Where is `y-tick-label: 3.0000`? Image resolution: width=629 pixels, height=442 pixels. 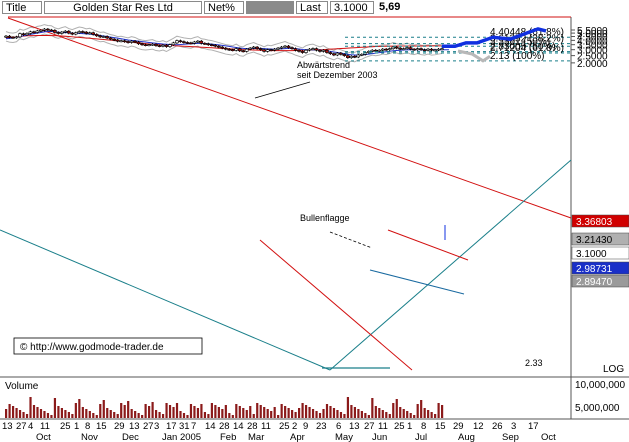 y-tick-label: 3.0000 is located at coordinates (592, 51).